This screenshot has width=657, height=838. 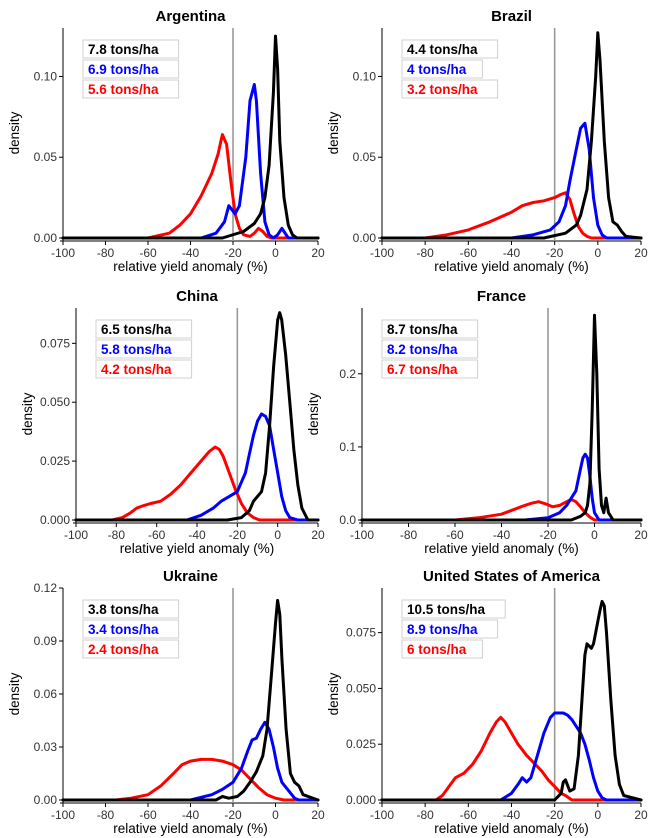 What do you see at coordinates (442, 89) in the screenshot?
I see `legend-label: 3.2 tons/ha` at bounding box center [442, 89].